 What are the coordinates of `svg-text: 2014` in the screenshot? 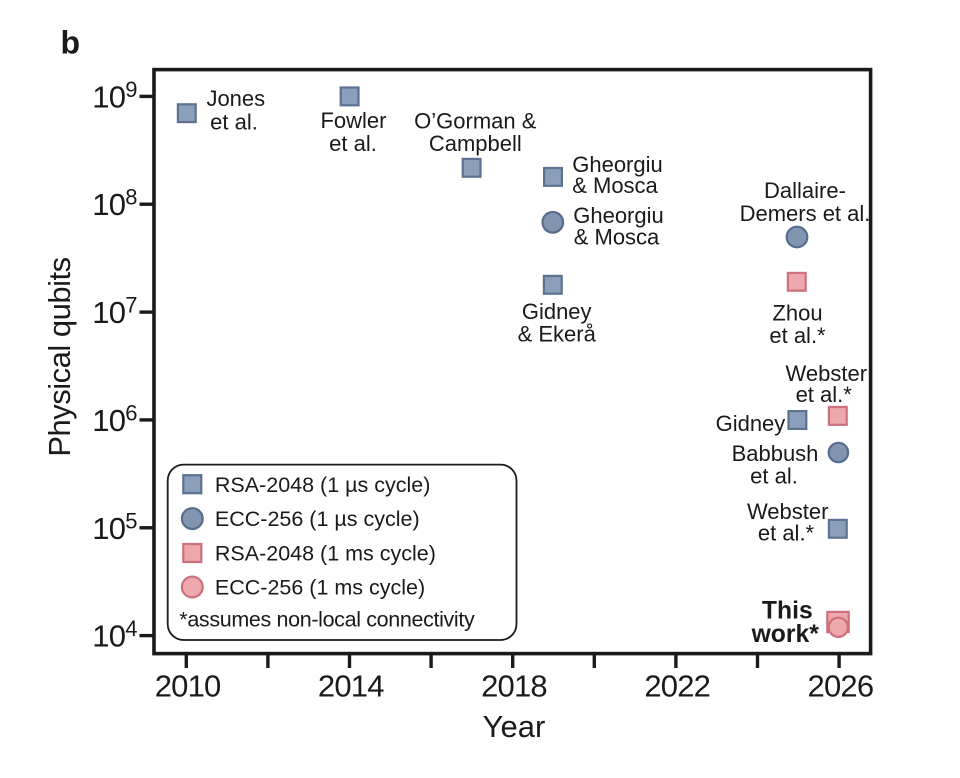 It's located at (351, 685).